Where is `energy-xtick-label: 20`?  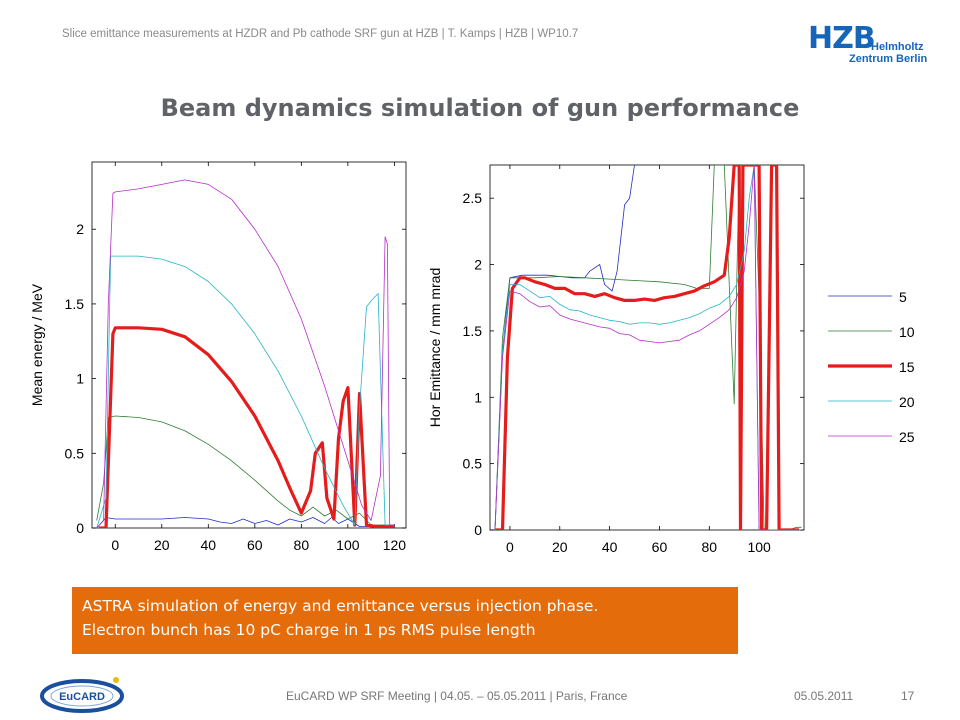
energy-xtick-label: 20 is located at coordinates (162, 545).